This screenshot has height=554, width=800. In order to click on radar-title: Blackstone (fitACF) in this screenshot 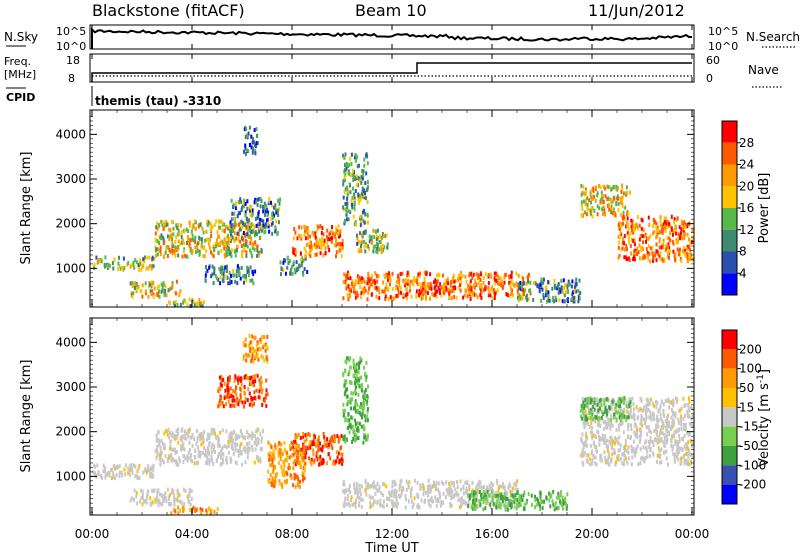, I will do `click(168, 10)`.